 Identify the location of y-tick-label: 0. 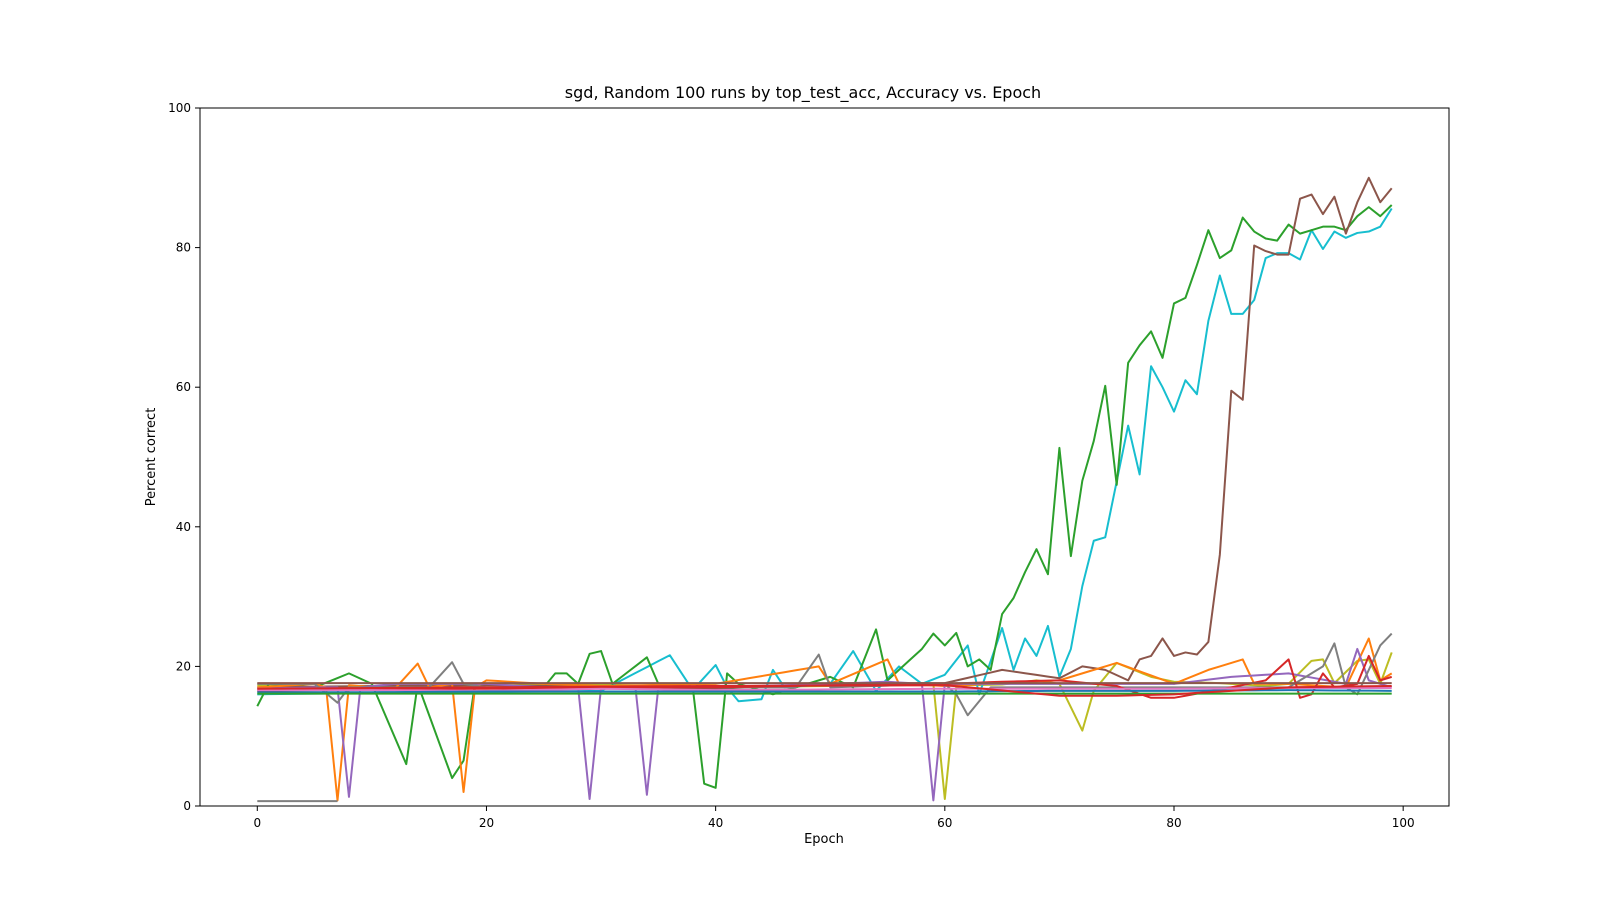
(187, 806).